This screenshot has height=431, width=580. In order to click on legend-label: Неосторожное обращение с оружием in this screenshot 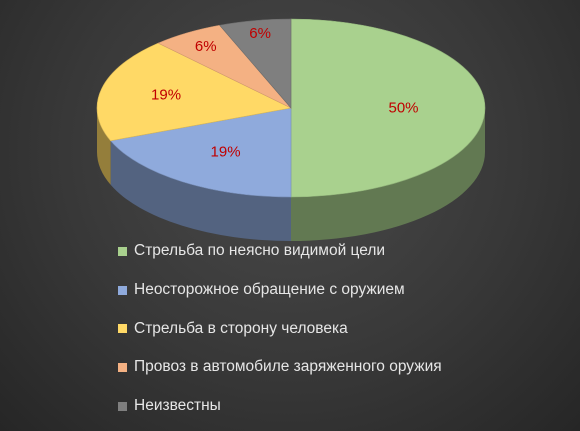, I will do `click(269, 290)`.